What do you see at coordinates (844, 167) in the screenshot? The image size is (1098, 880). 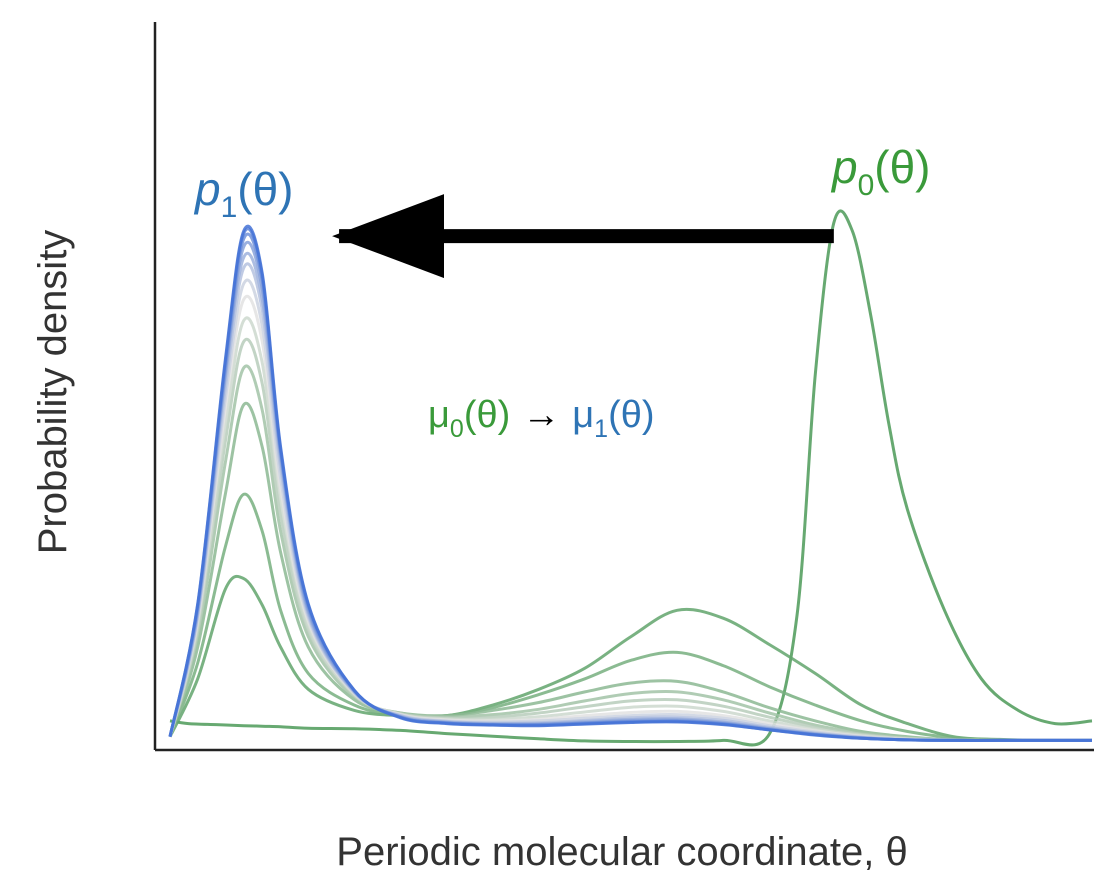 I see `p0-label-base: p` at bounding box center [844, 167].